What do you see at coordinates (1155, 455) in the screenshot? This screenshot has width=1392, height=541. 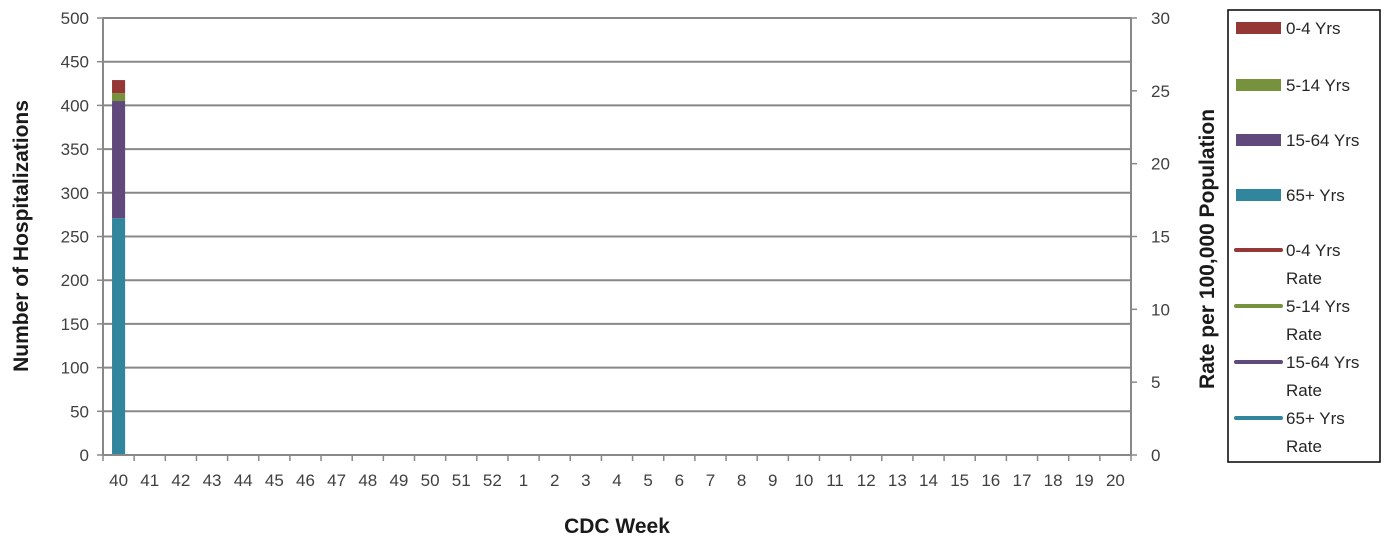 I see `y2-tick-label: 0` at bounding box center [1155, 455].